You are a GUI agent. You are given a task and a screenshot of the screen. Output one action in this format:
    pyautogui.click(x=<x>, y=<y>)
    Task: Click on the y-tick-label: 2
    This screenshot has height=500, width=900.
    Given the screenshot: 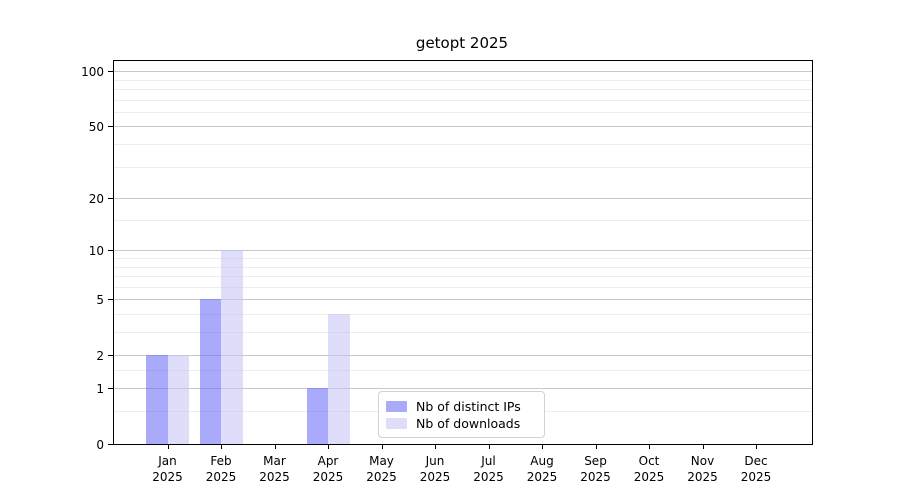 What is the action you would take?
    pyautogui.click(x=100, y=355)
    